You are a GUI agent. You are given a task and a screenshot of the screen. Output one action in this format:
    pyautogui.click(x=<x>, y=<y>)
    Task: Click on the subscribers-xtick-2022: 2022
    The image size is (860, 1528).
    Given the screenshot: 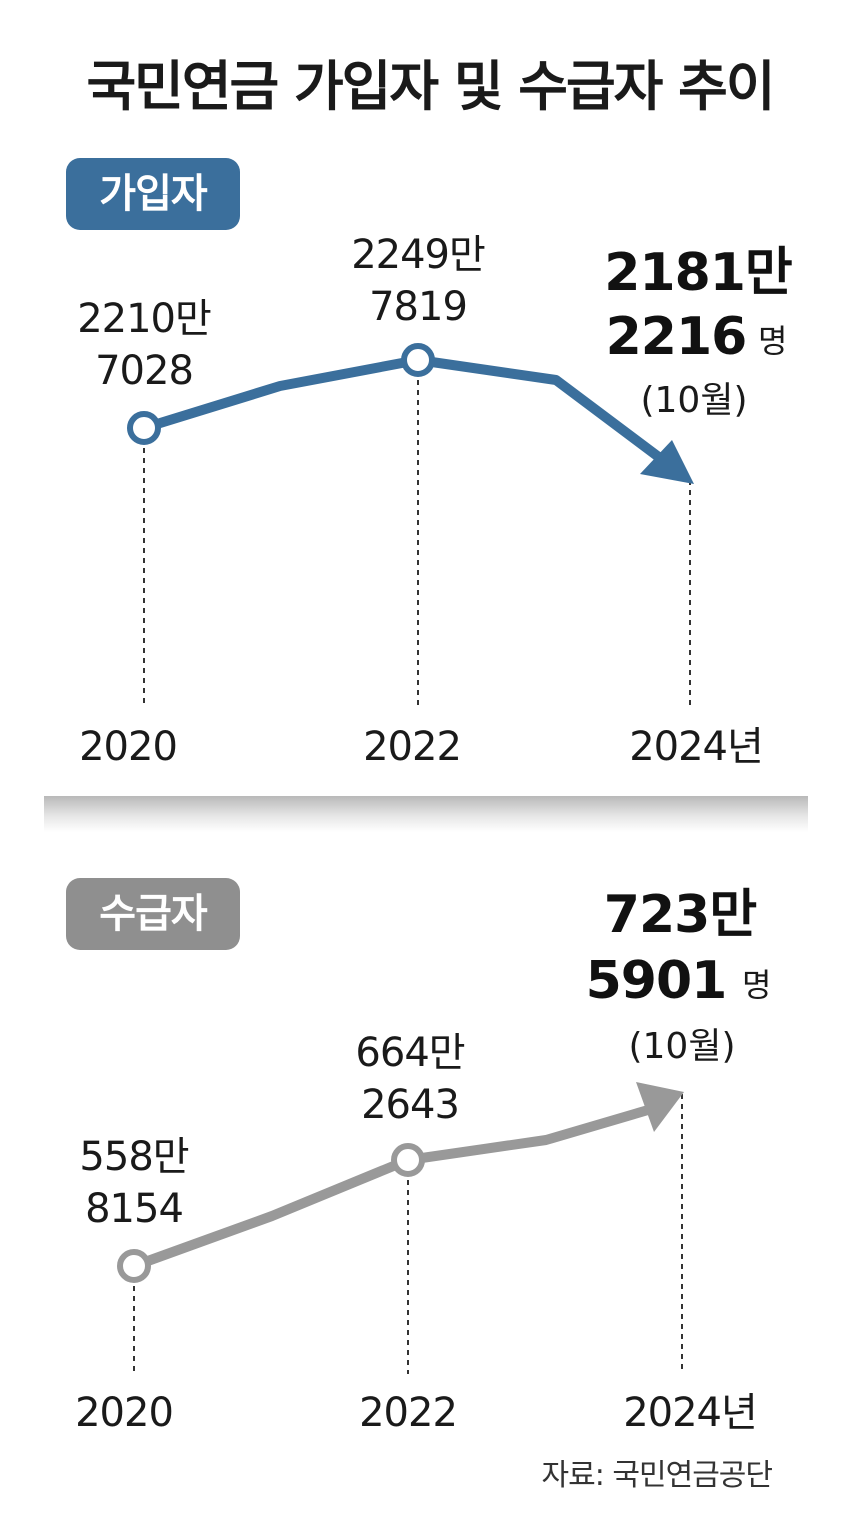 What is the action you would take?
    pyautogui.click(x=412, y=747)
    